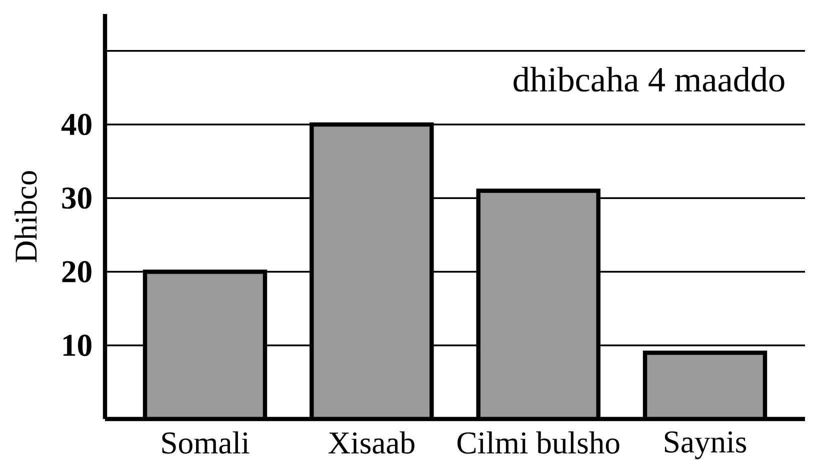 The height and width of the screenshot is (461, 829). Describe the element at coordinates (25, 216) in the screenshot. I see `y-axis-title: Dhibco` at that location.